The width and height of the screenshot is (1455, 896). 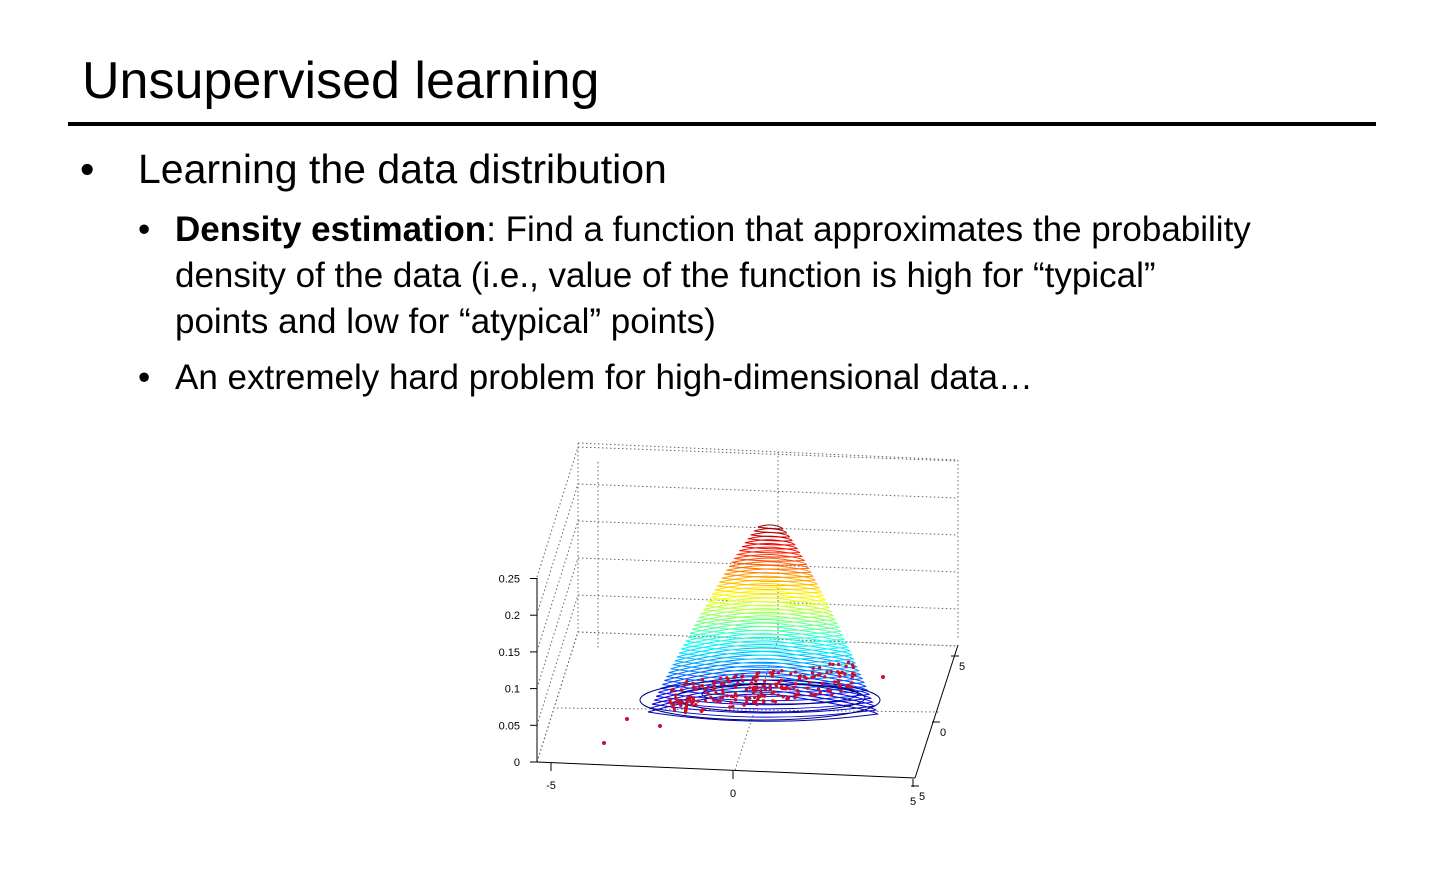 What do you see at coordinates (509, 726) in the screenshot?
I see `z-tick-label: 0.05` at bounding box center [509, 726].